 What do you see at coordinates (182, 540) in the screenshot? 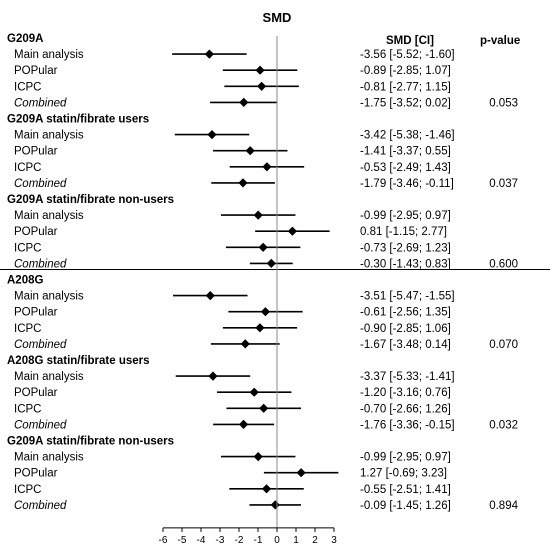
I see `x-tick-label: -5` at bounding box center [182, 540].